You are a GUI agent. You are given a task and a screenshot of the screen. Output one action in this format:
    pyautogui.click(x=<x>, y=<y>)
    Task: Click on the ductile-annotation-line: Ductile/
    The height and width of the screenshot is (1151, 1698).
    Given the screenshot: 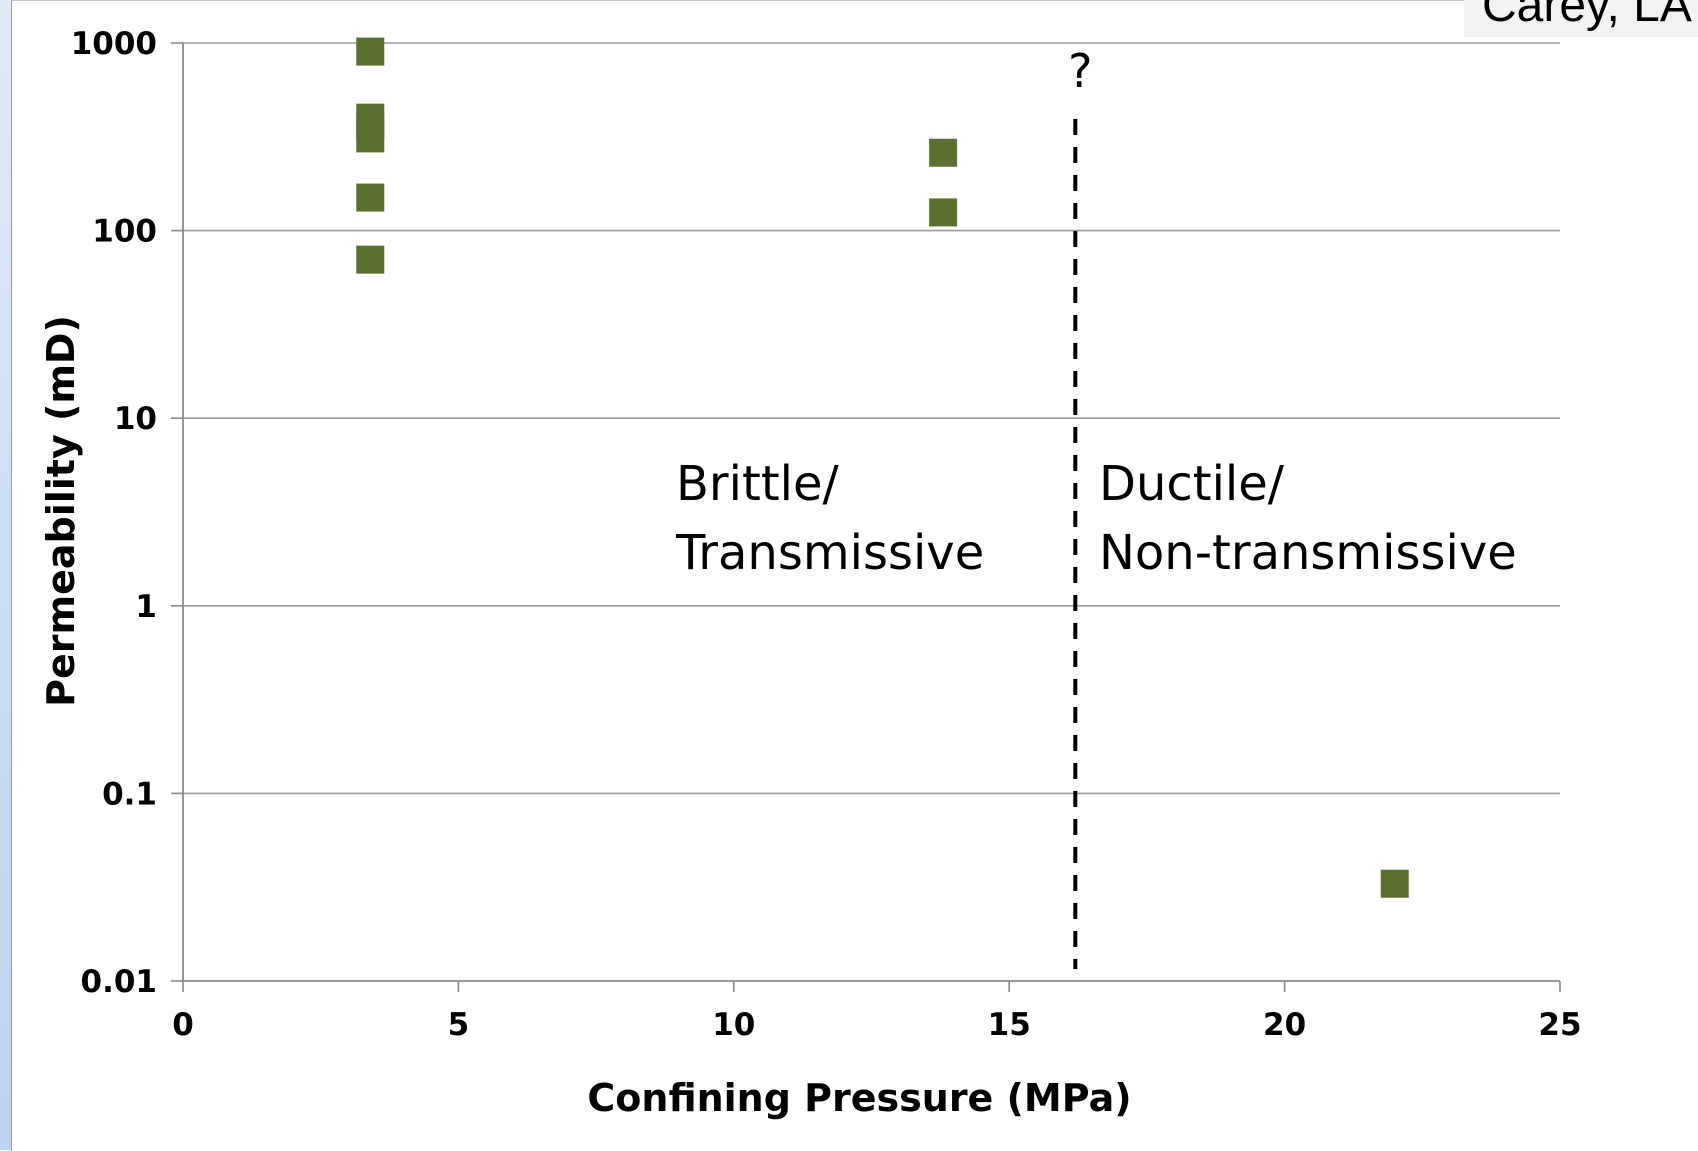 What is the action you would take?
    pyautogui.click(x=1192, y=484)
    